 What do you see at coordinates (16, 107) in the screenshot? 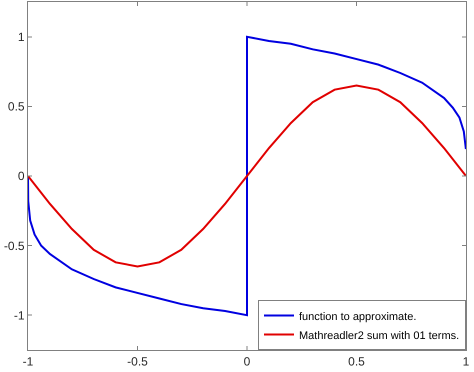
I see `y-tick-label: 0.5` at bounding box center [16, 107].